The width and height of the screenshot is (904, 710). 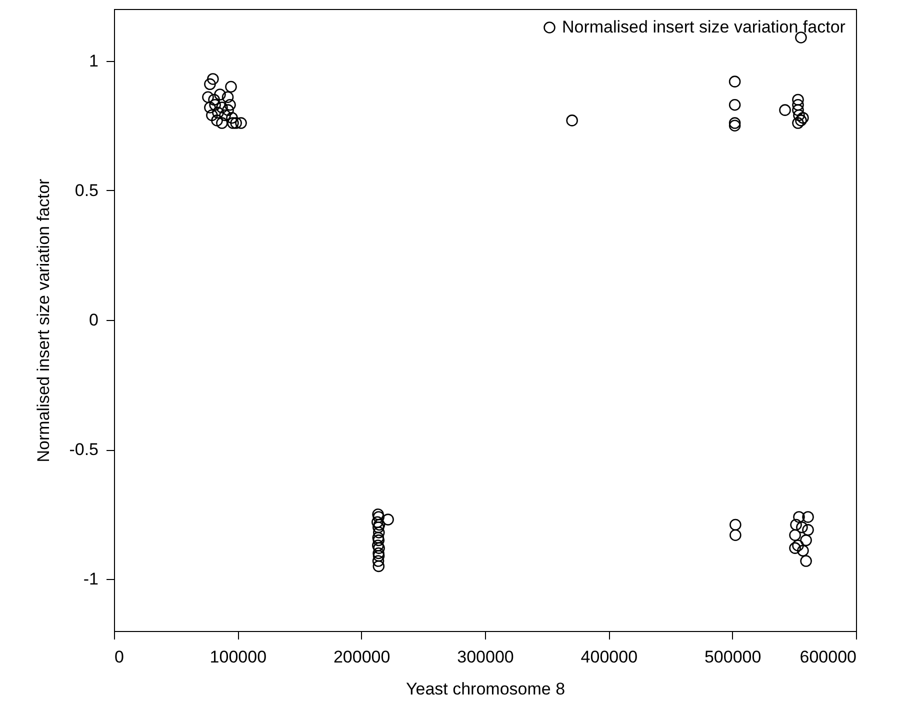 What do you see at coordinates (119, 657) in the screenshot?
I see `x-tick-label: 0` at bounding box center [119, 657].